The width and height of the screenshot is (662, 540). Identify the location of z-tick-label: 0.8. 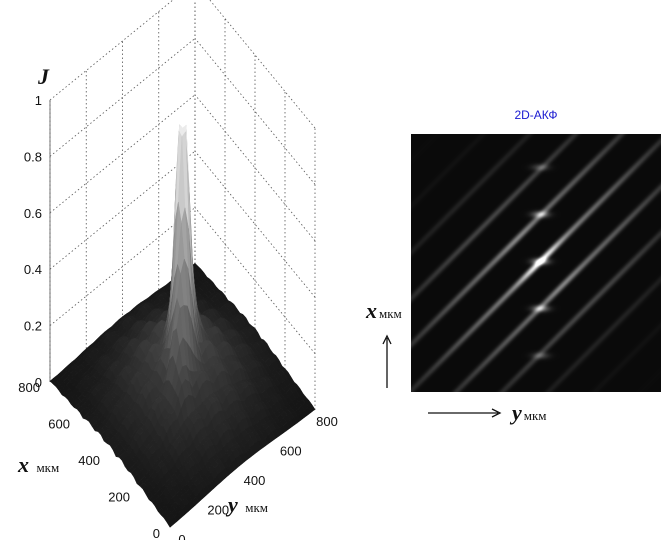
(33, 156).